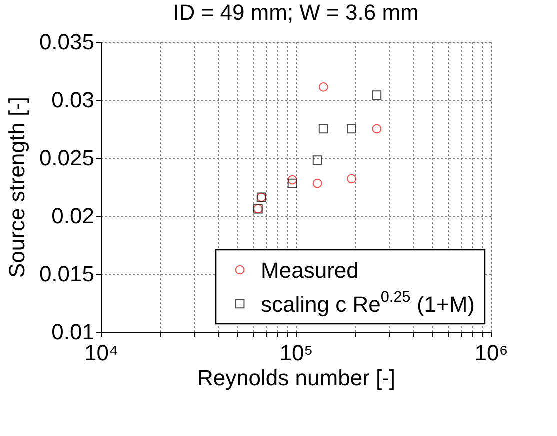 The image size is (557, 436). I want to click on y-tick-label: 0.025, so click(66, 158).